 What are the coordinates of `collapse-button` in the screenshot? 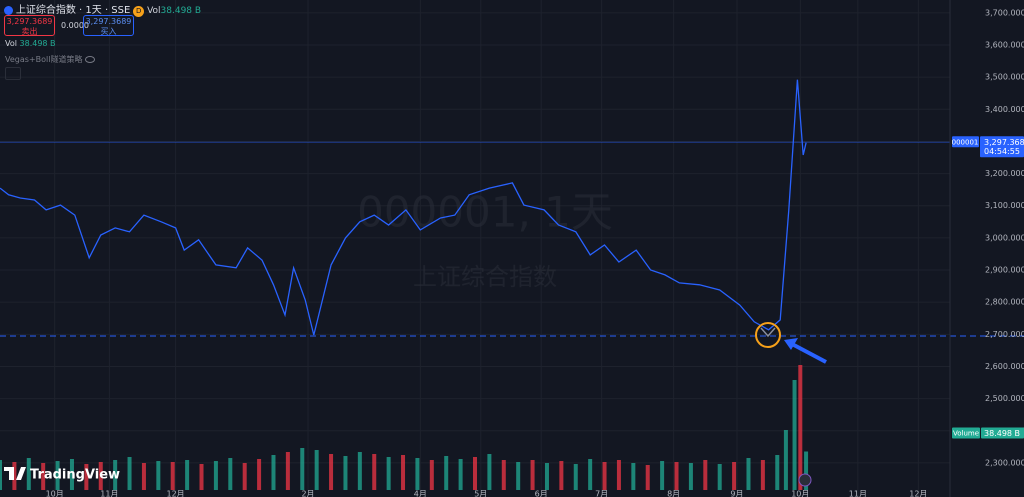 It's located at (13, 73).